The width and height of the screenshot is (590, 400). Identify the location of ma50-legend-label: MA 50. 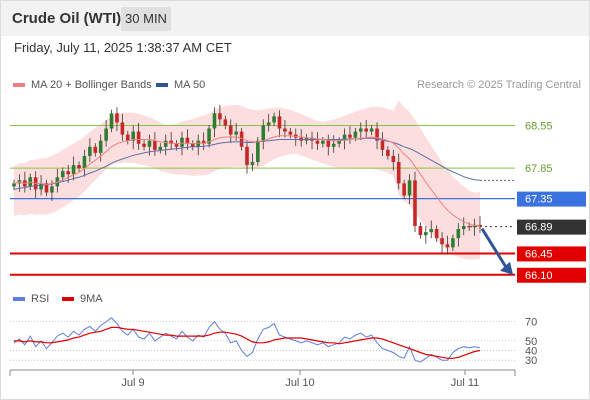
(190, 85).